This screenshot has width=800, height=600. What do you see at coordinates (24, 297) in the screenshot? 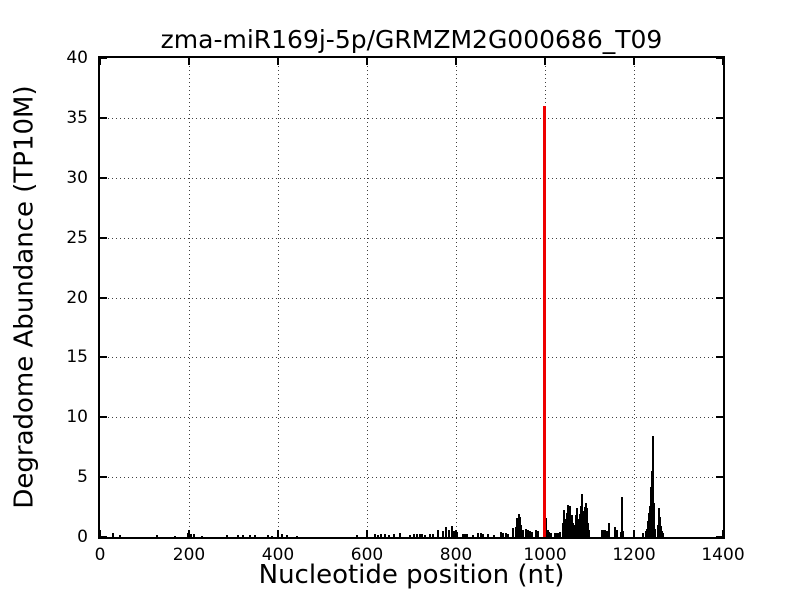
I see `y-axis-label-text: Degradome Abundance (TP10M)` at bounding box center [24, 297].